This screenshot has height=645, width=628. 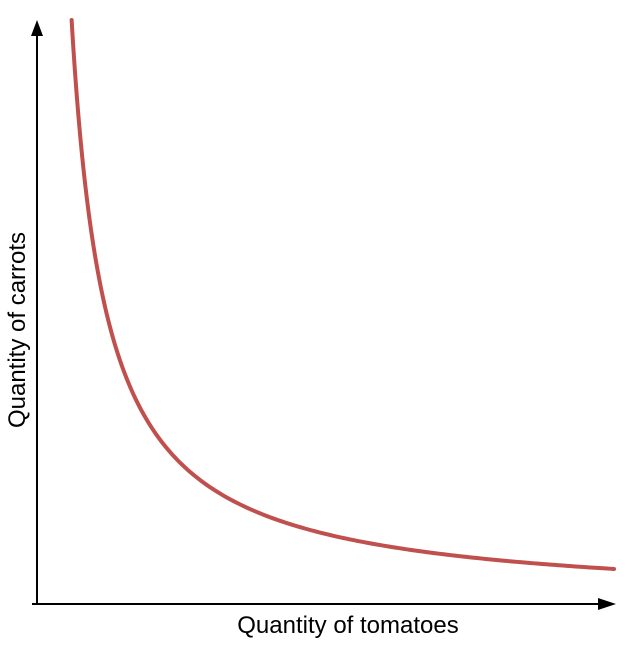 I want to click on y-axis-label: Quantity of carrots, so click(x=17, y=330).